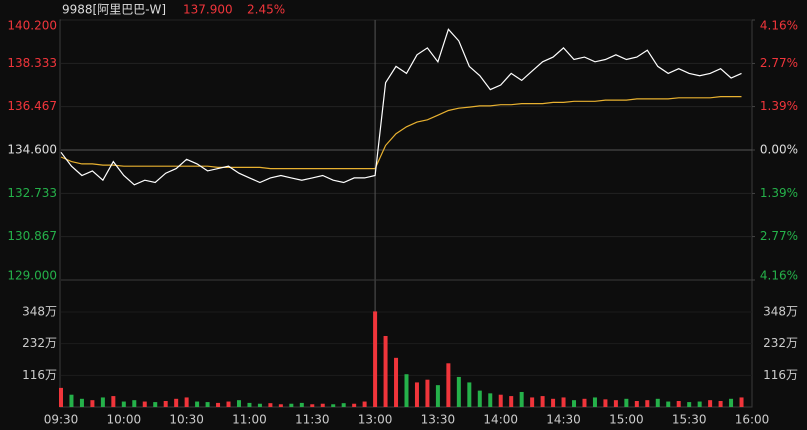  Describe the element at coordinates (39, 311) in the screenshot. I see `y-tick-label: 348万` at that location.